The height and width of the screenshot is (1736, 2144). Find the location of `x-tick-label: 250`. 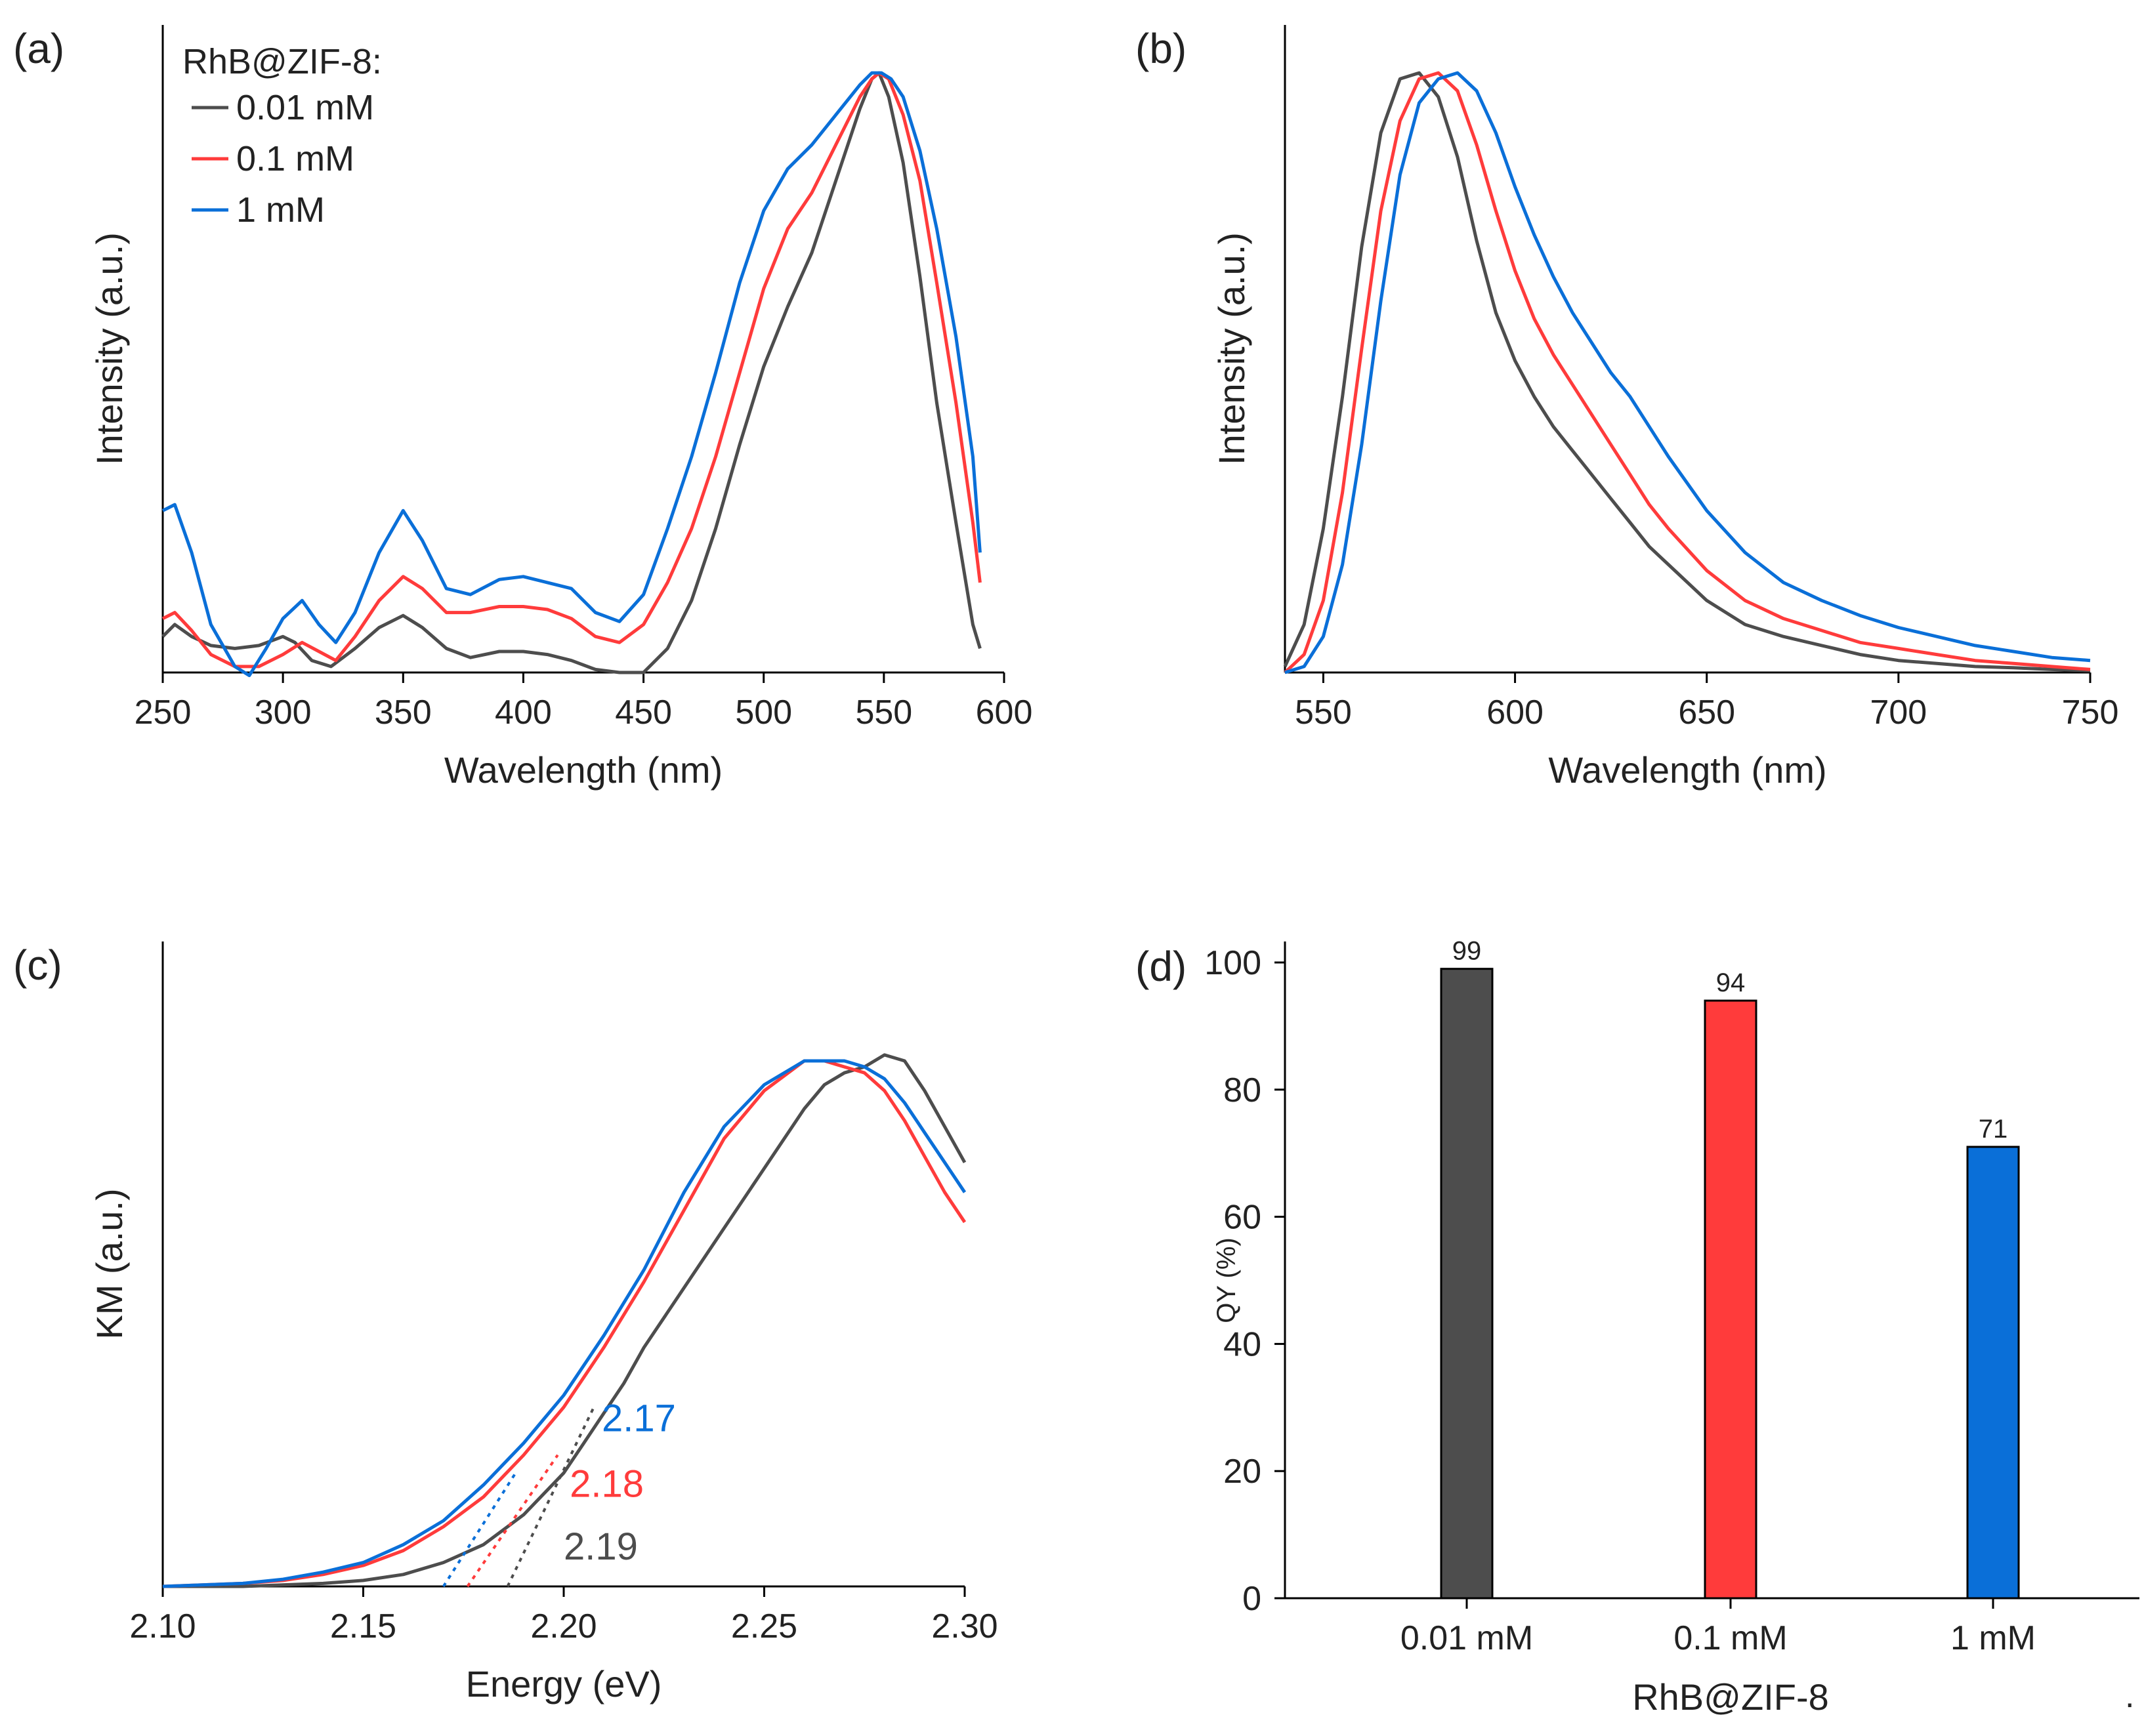

x-tick-label: 250 is located at coordinates (163, 712).